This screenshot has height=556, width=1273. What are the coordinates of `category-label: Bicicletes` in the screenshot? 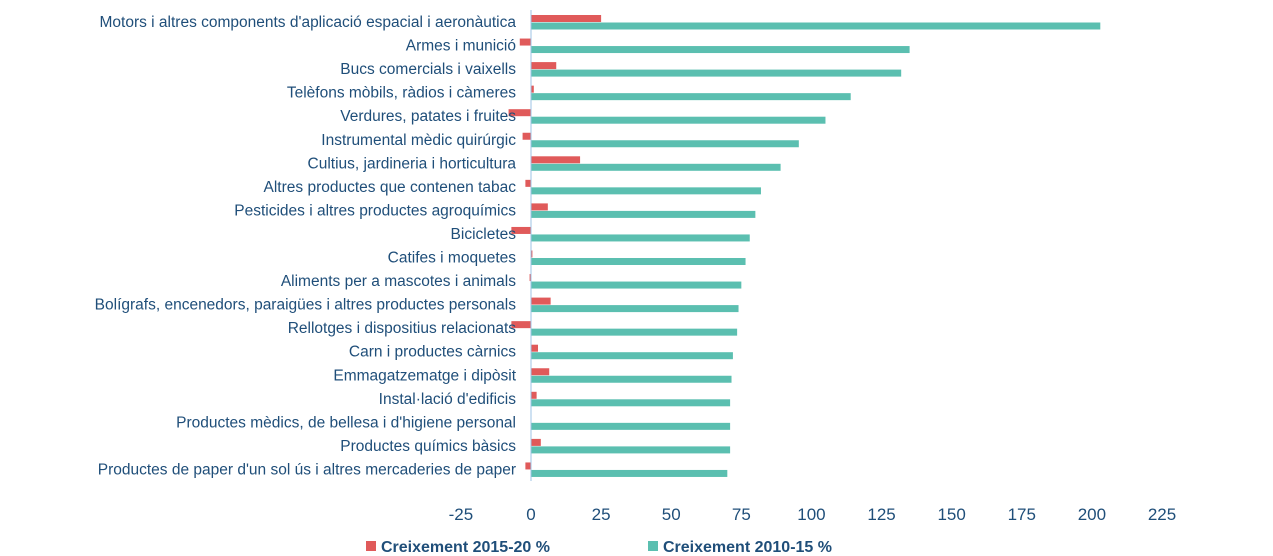 It's located at (484, 234).